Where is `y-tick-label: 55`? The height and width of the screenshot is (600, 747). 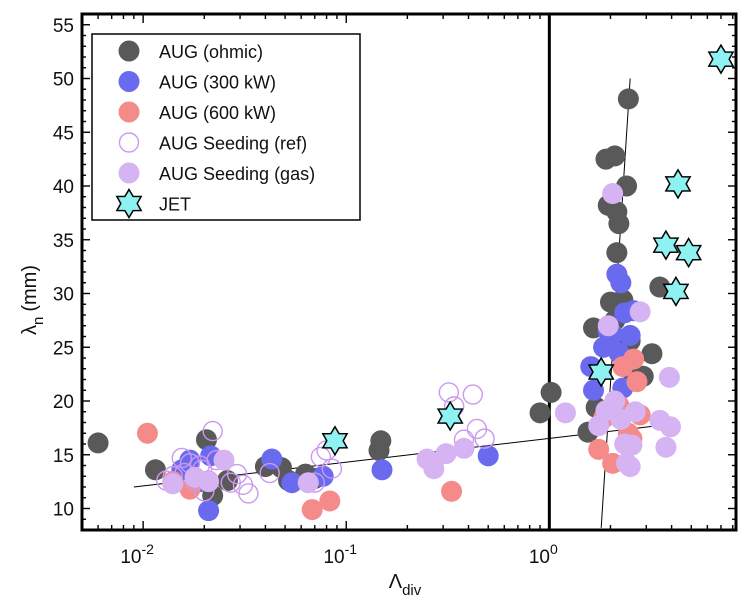
y-tick-label: 55 is located at coordinates (63, 26).